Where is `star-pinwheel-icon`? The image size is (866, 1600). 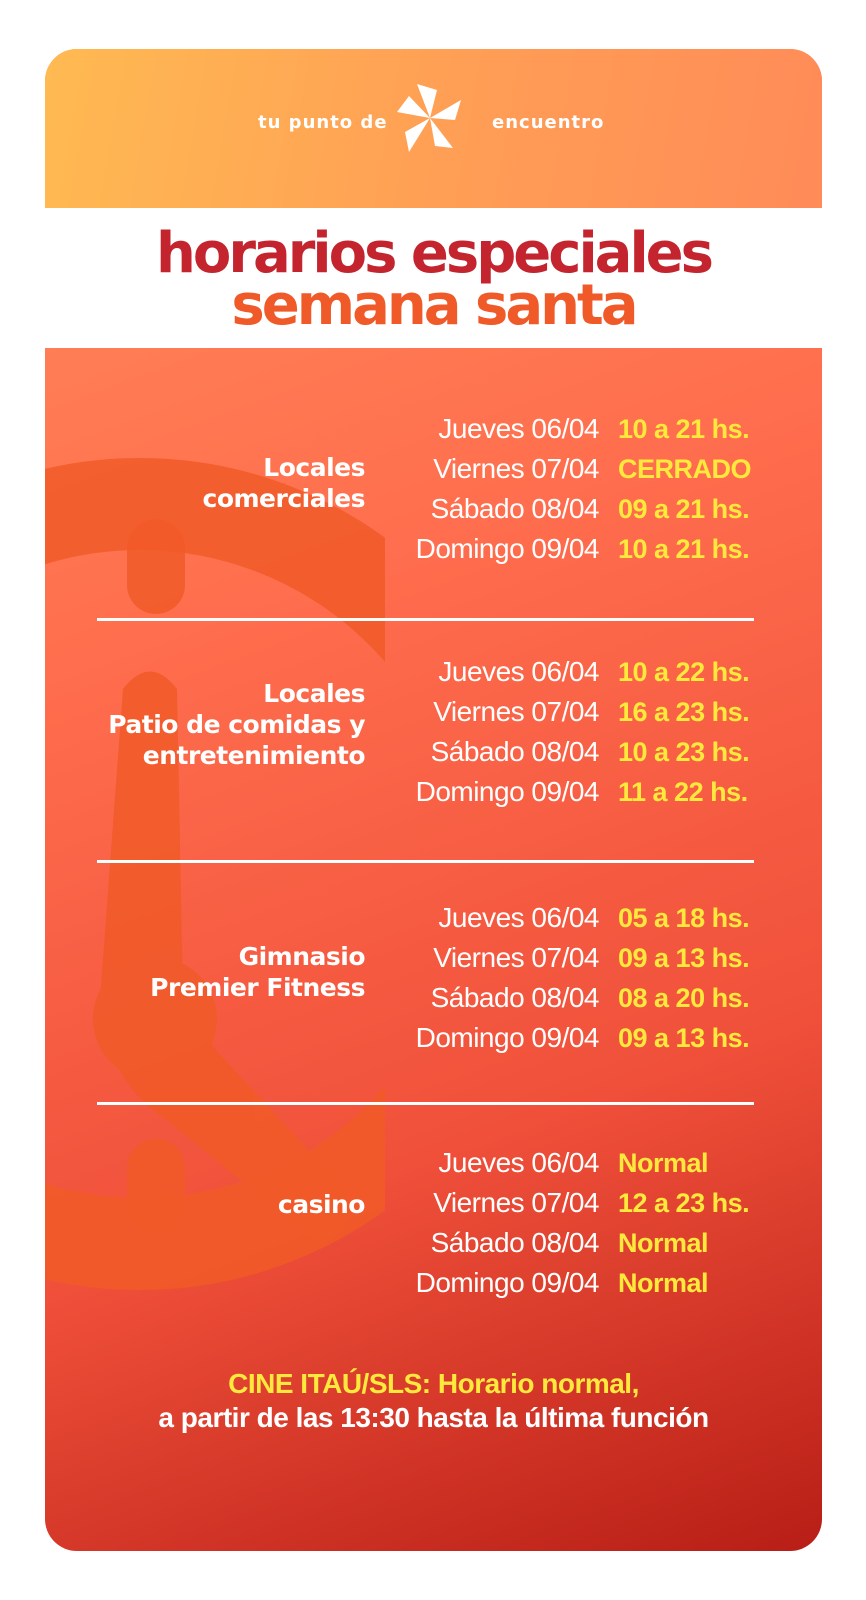 star-pinwheel-icon is located at coordinates (429, 118).